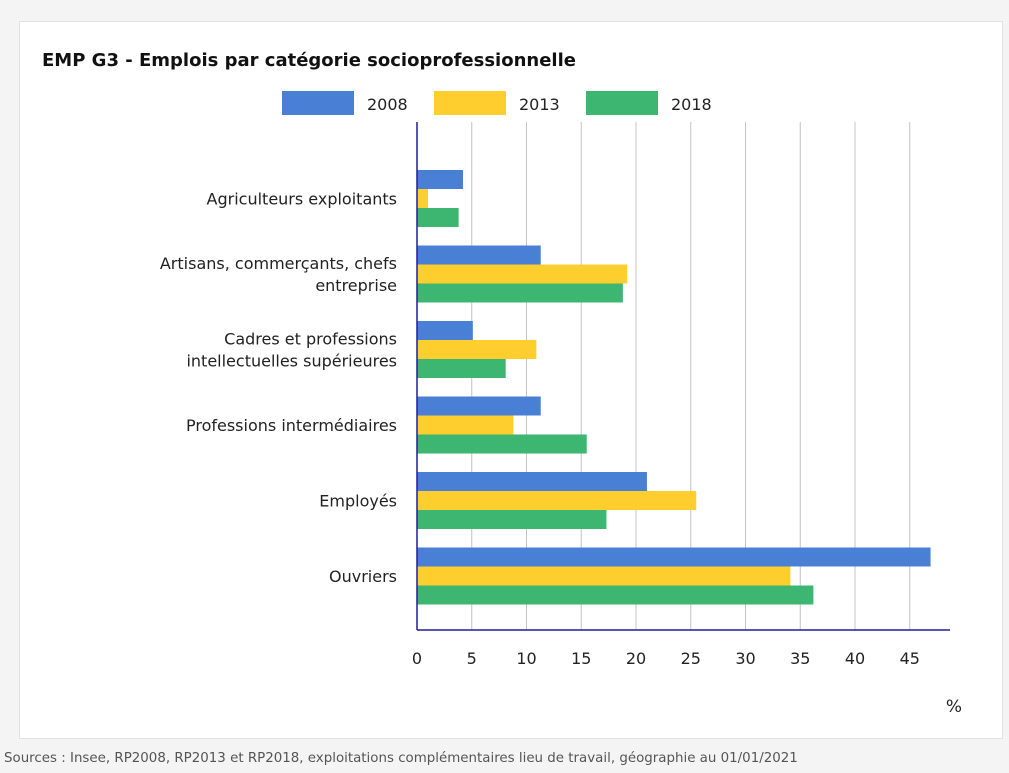  What do you see at coordinates (855, 658) in the screenshot?
I see `x-tick-label: 40` at bounding box center [855, 658].